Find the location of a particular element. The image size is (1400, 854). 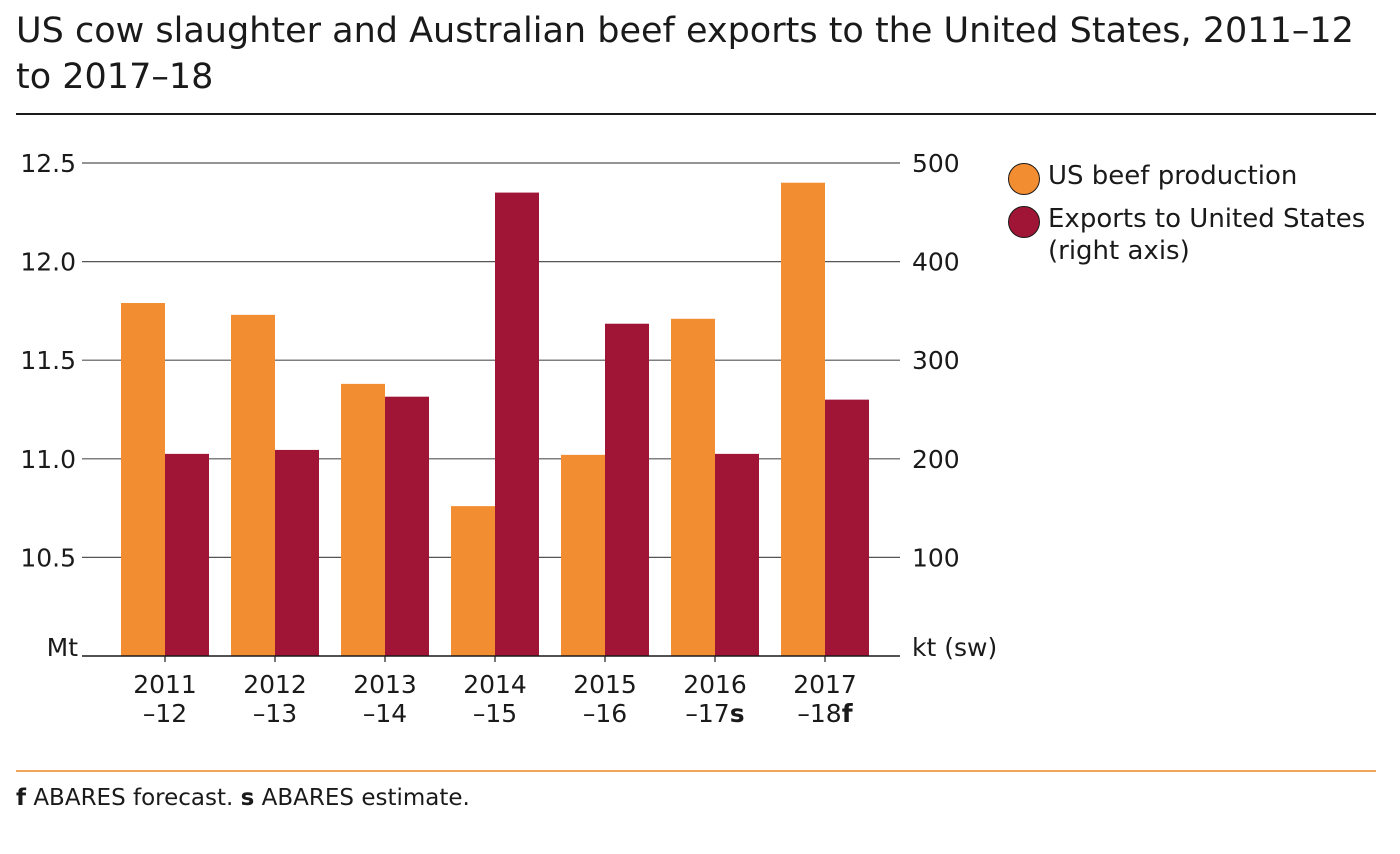

left-axis-tick-label: 12.0 is located at coordinates (48, 262).